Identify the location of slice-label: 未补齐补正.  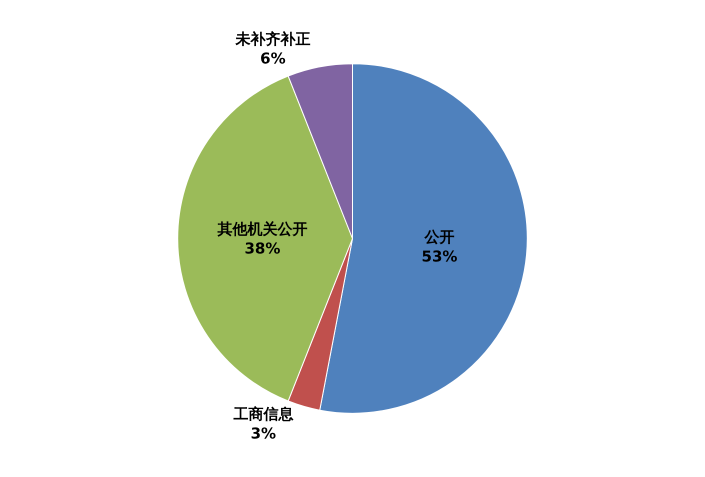
(272, 39).